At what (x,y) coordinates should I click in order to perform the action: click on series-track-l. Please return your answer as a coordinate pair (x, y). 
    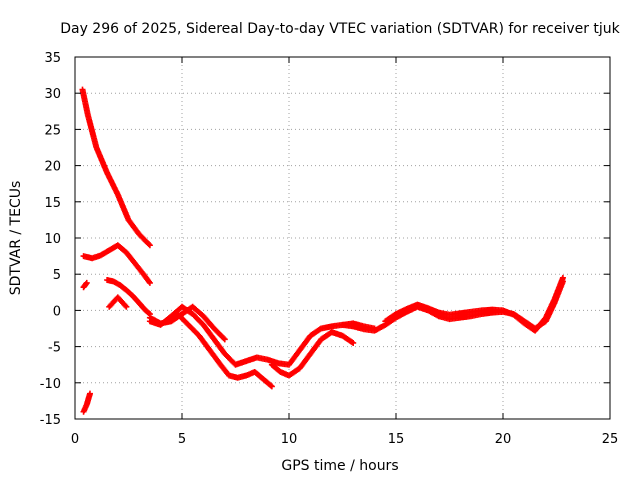
    Looking at the image, I should click on (474, 304).